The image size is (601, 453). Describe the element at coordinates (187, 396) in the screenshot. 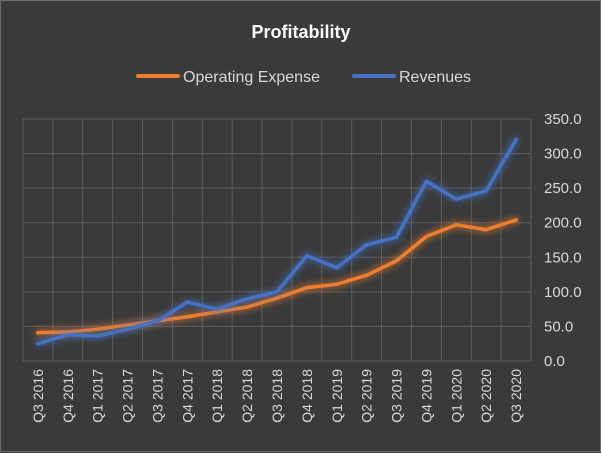

I see `x-tick-label: Q4 2017` at that location.